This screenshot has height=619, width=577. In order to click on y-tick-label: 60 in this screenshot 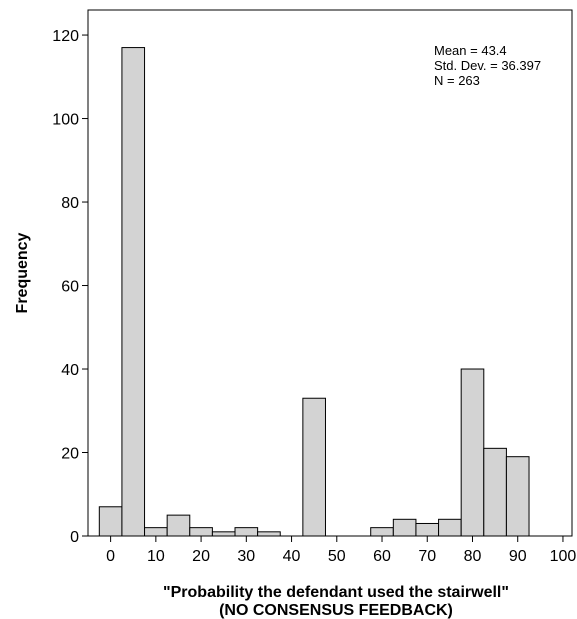, I will do `click(70, 287)`.